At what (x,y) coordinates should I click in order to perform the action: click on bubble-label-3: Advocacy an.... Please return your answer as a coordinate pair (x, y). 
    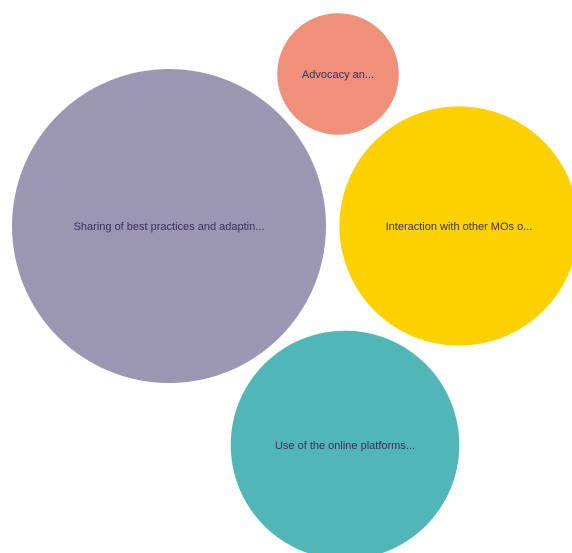
    Looking at the image, I should click on (338, 75).